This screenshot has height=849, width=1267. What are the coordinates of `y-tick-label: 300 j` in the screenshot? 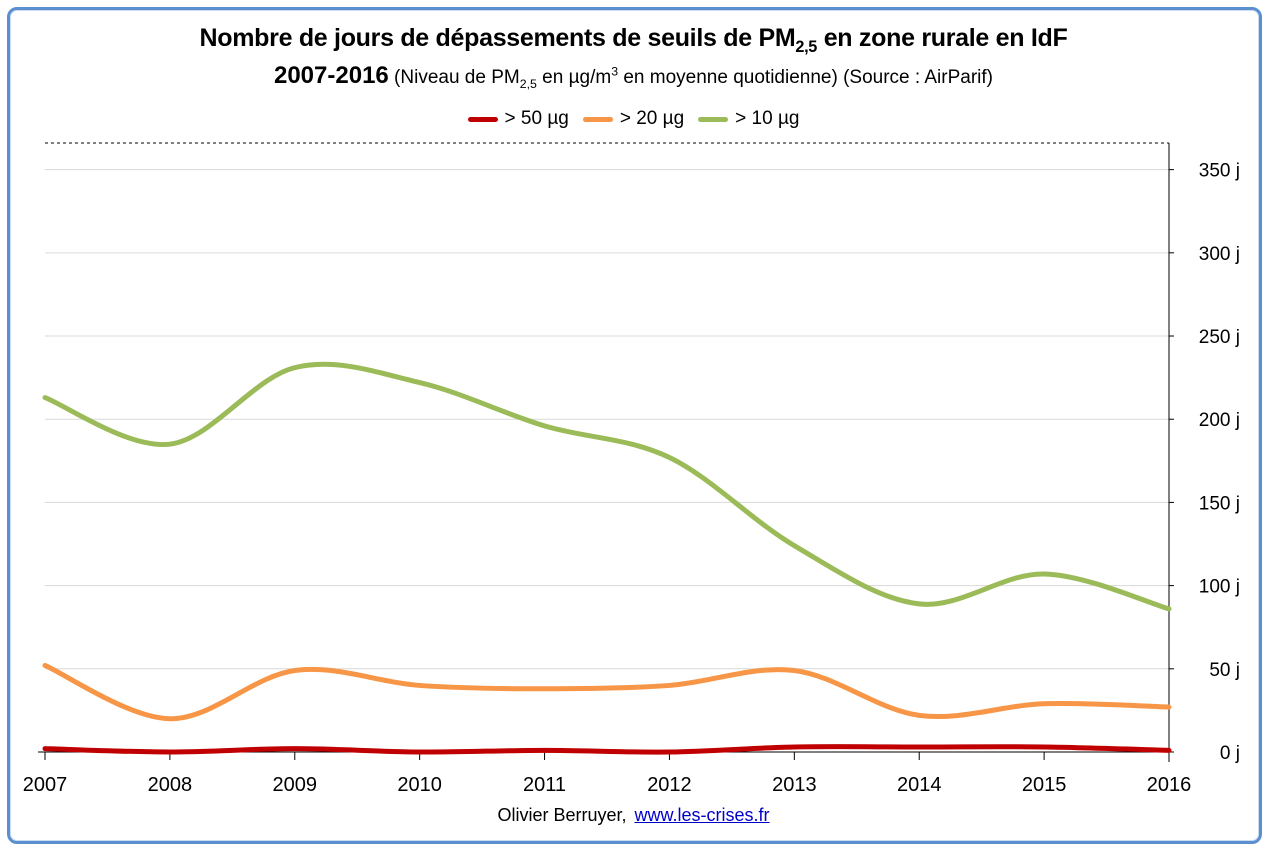 It's located at (1219, 254).